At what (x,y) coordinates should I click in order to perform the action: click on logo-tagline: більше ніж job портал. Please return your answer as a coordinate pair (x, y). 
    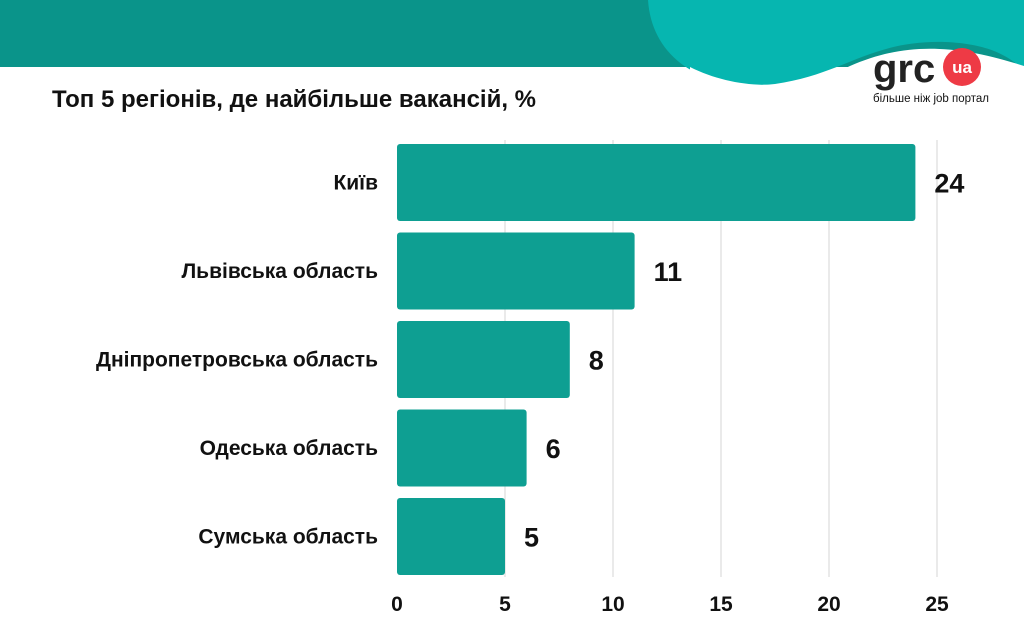
    Looking at the image, I should click on (931, 99).